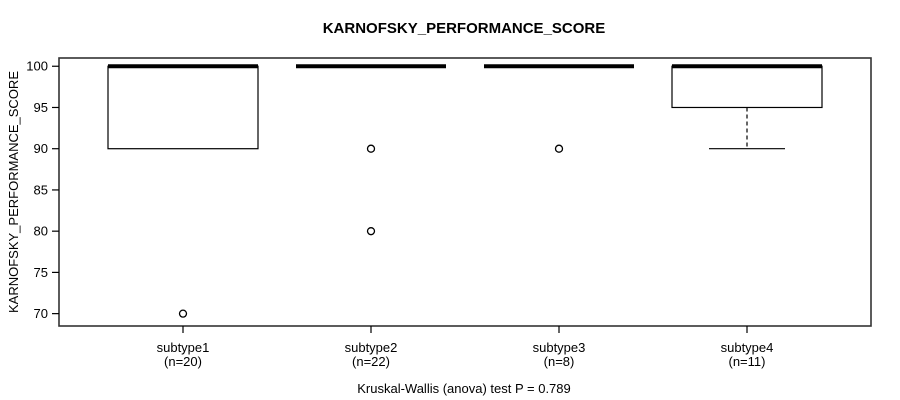  Describe the element at coordinates (41, 189) in the screenshot. I see `y-tick-label: 85` at that location.